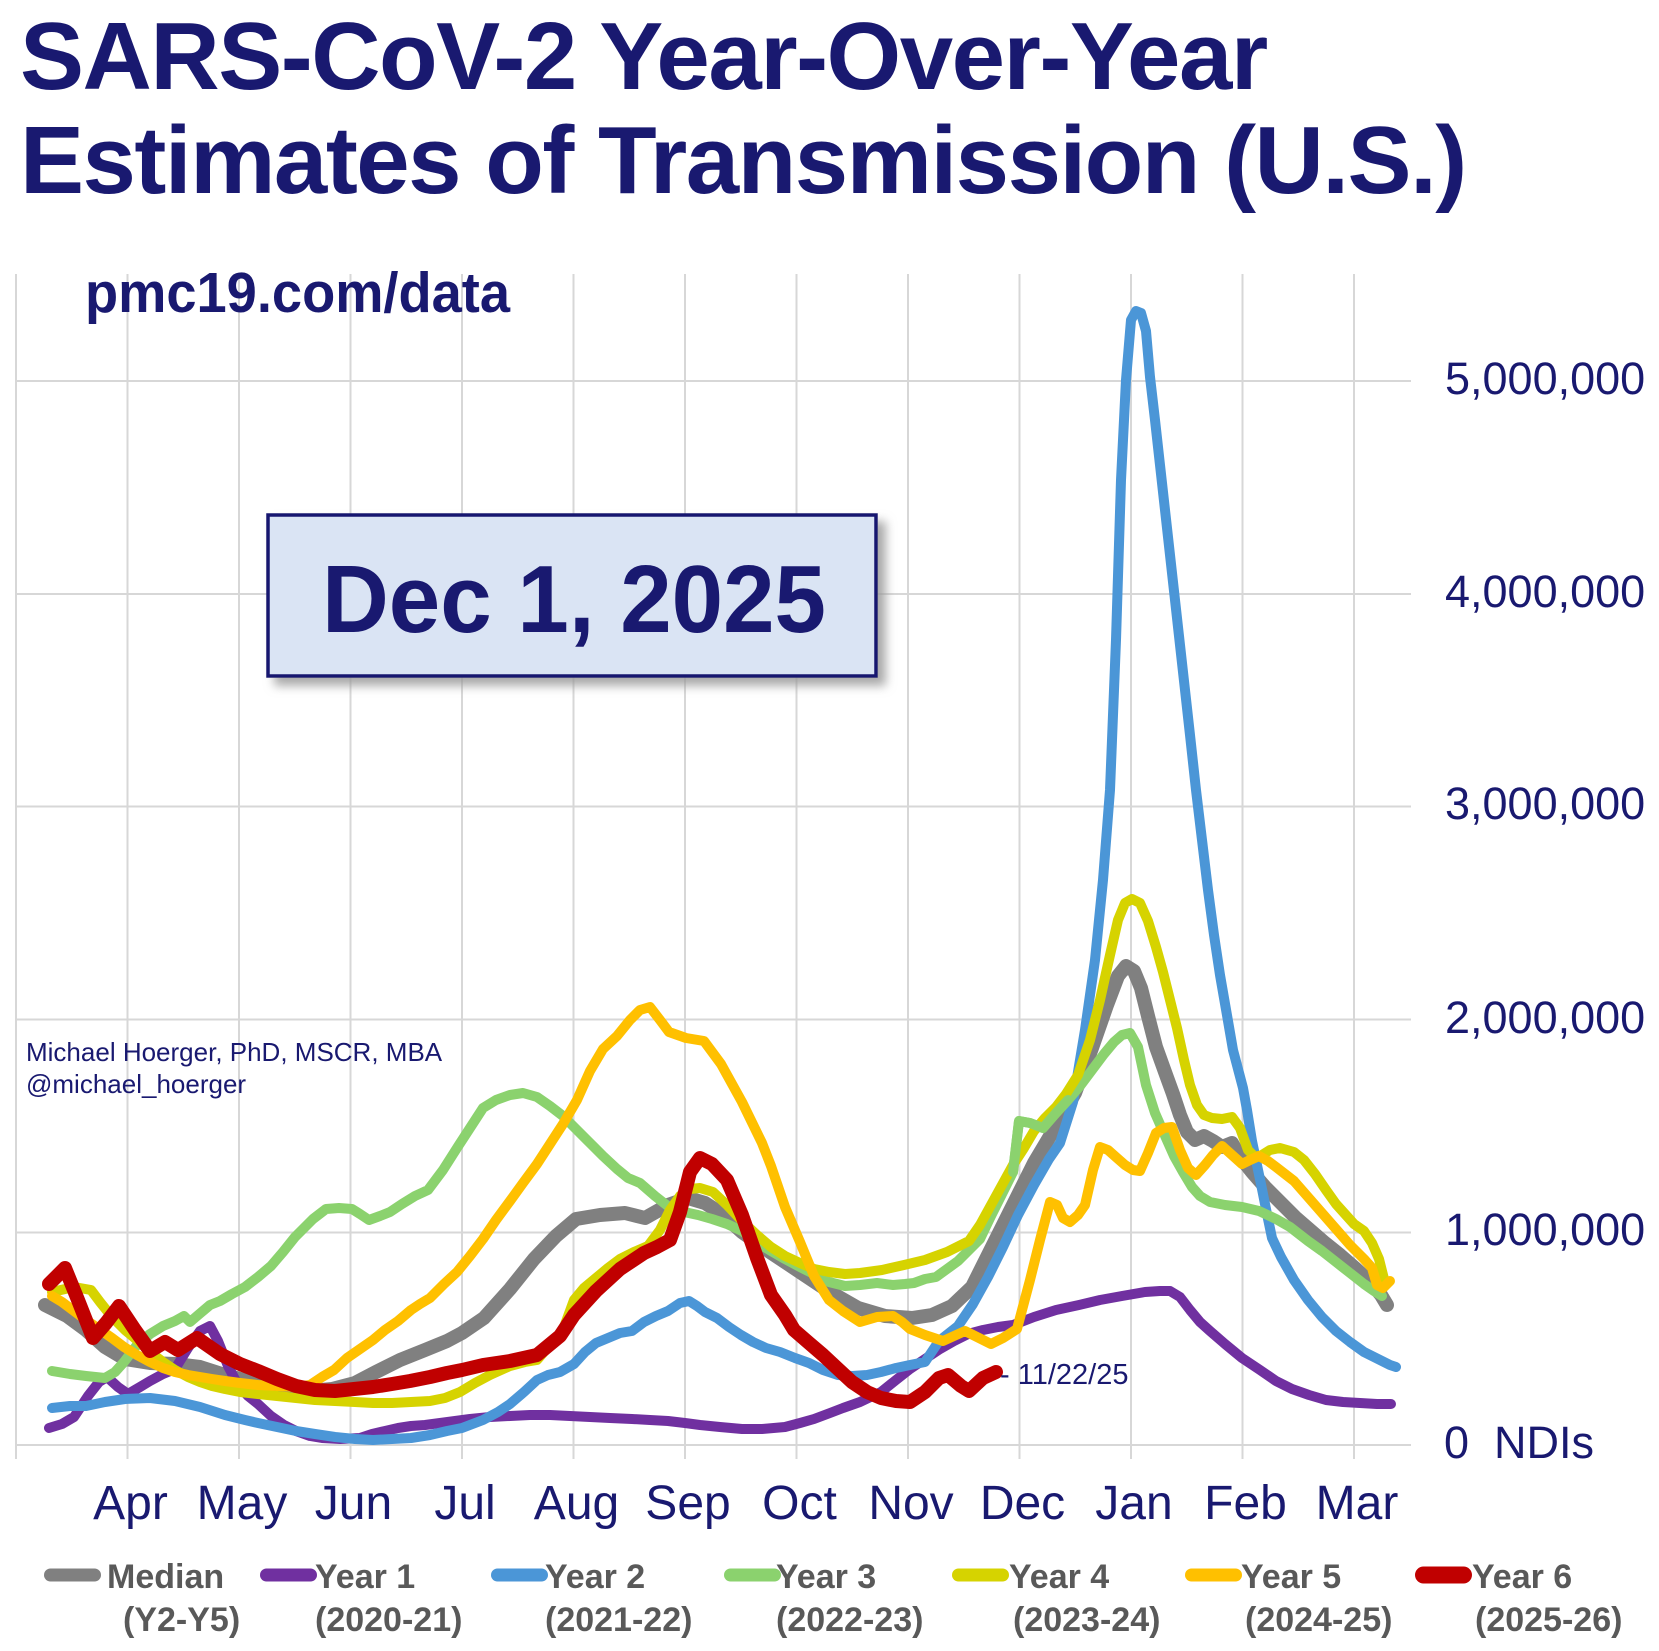 The height and width of the screenshot is (1651, 1659). What do you see at coordinates (1548, 1620) in the screenshot?
I see `svg-text: (2025-26)` at bounding box center [1548, 1620].